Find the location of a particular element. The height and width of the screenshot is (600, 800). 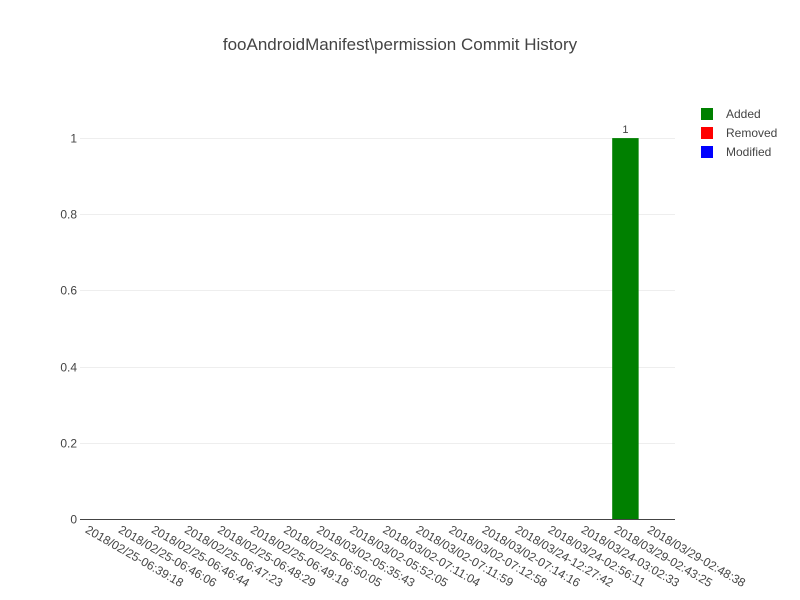

y-tick-label: 0.4 is located at coordinates (68, 368).